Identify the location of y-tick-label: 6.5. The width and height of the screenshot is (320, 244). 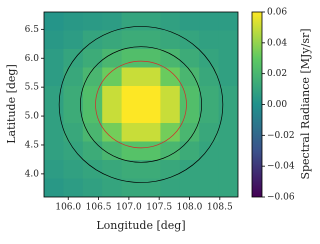
(32, 30).